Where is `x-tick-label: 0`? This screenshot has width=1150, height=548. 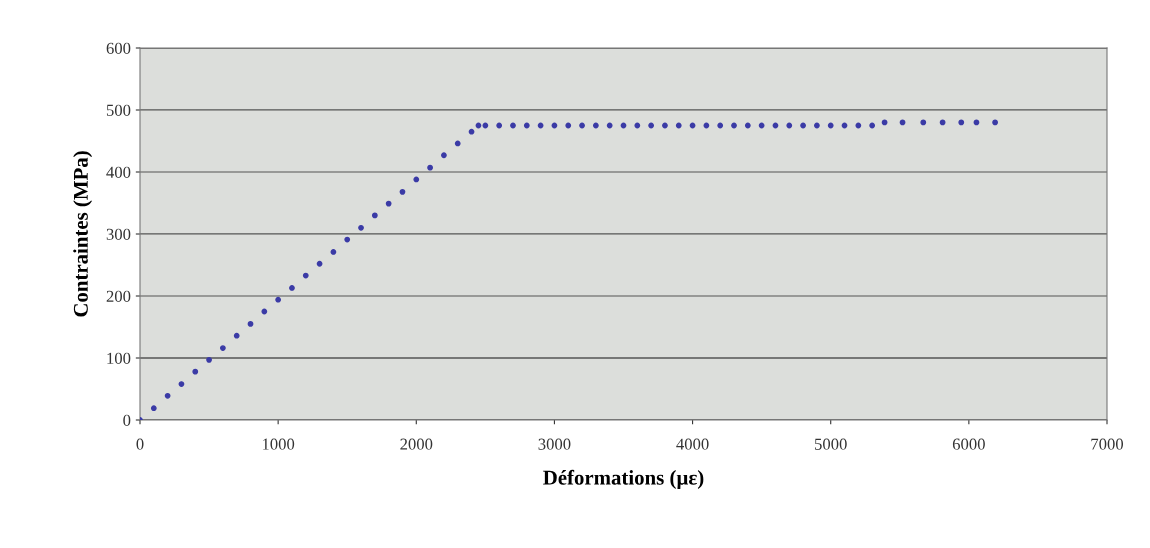 x-tick-label: 0 is located at coordinates (140, 444).